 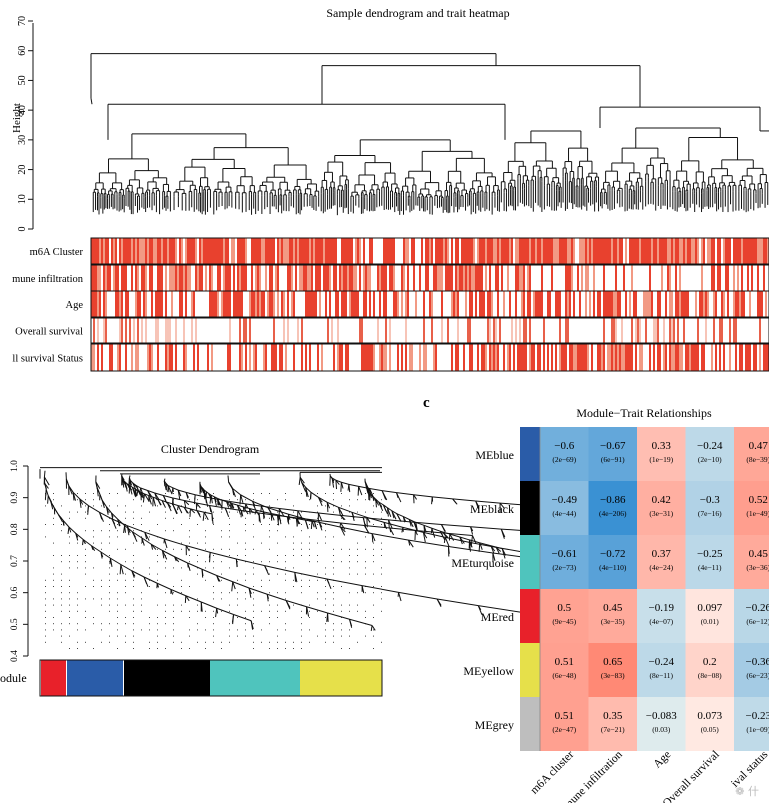 I want to click on cell-pvalue: (8e−39), so click(x=757, y=459).